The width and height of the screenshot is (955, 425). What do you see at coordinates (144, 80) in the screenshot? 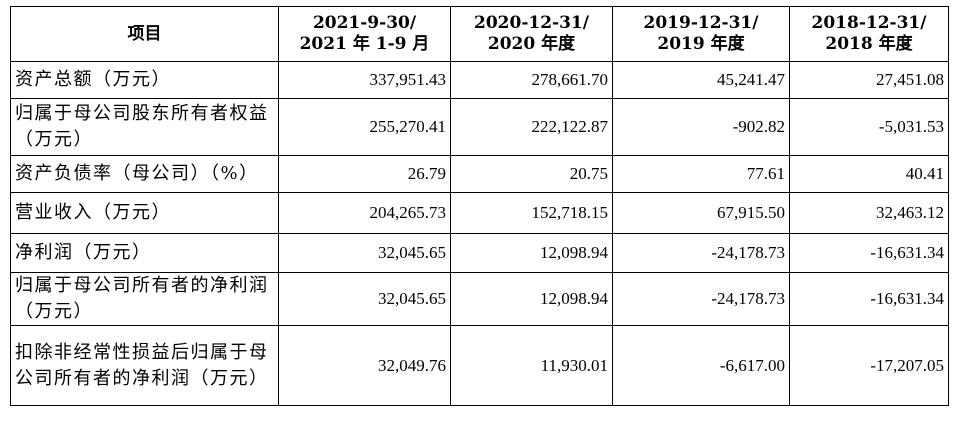
I see `row-label: 资产总额（万元）` at bounding box center [144, 80].